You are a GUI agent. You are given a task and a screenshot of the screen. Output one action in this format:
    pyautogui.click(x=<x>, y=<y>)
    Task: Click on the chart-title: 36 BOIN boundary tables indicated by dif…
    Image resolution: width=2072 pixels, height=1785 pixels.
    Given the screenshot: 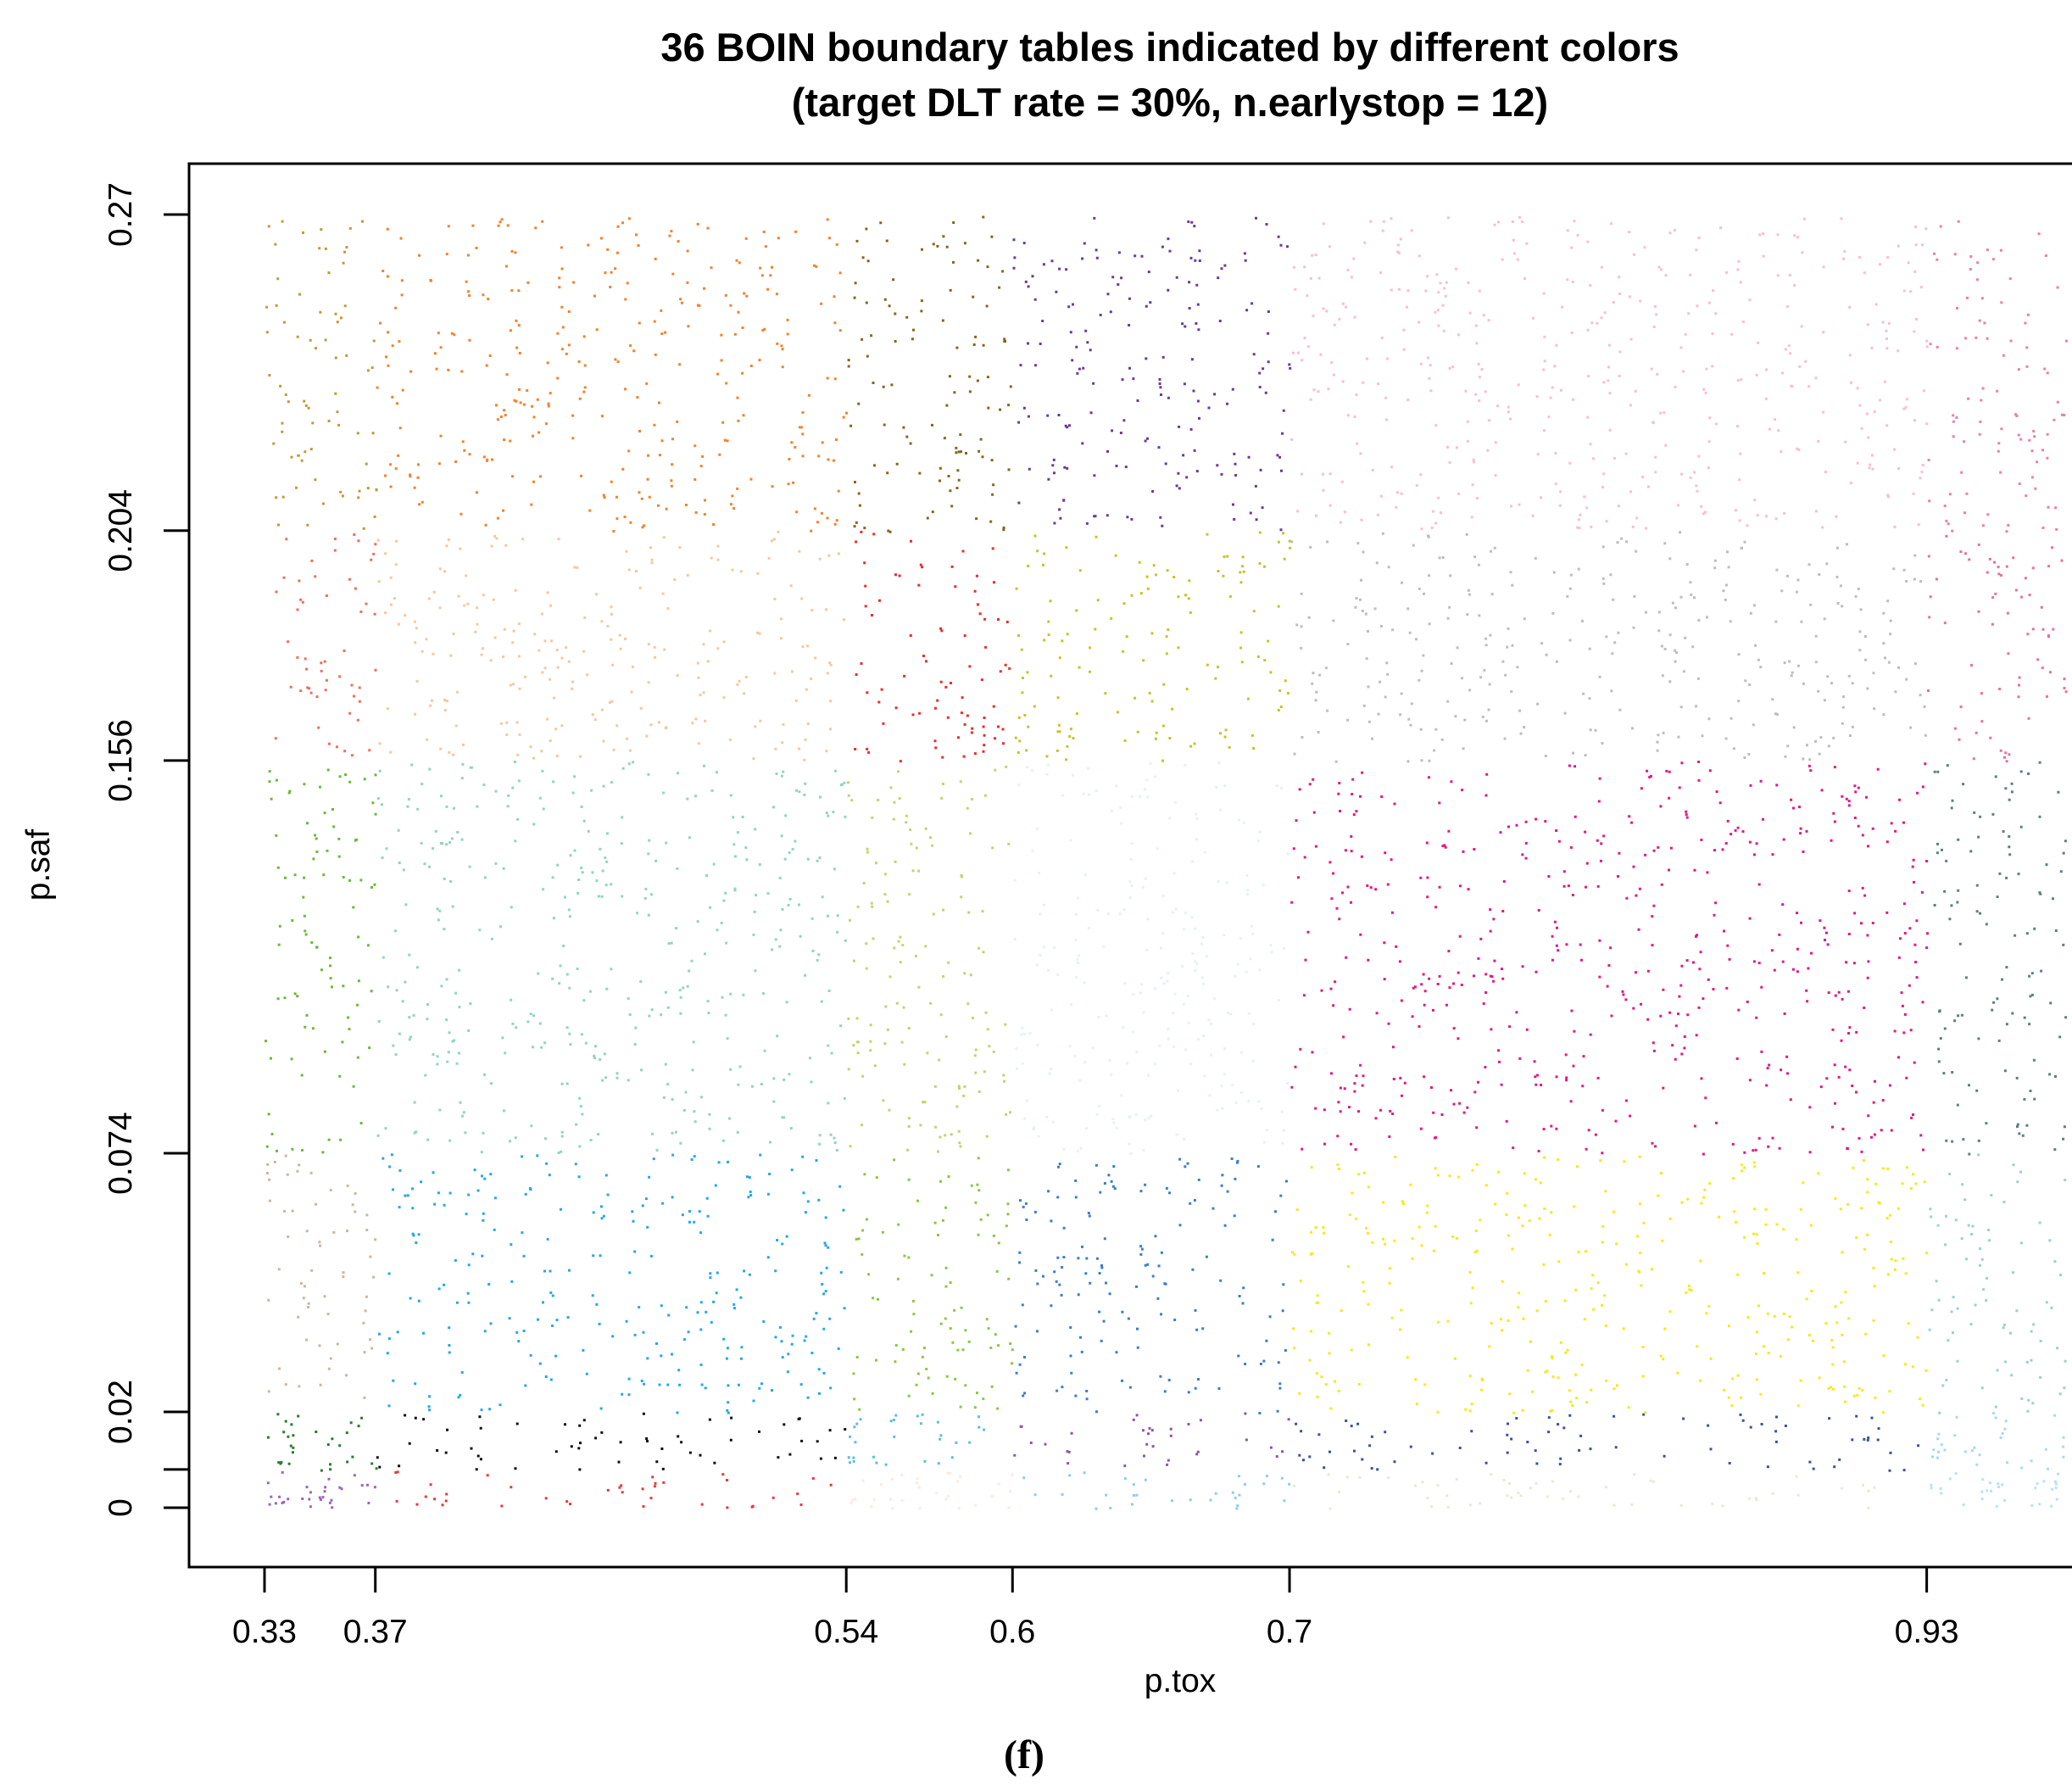 What is the action you would take?
    pyautogui.click(x=1169, y=47)
    